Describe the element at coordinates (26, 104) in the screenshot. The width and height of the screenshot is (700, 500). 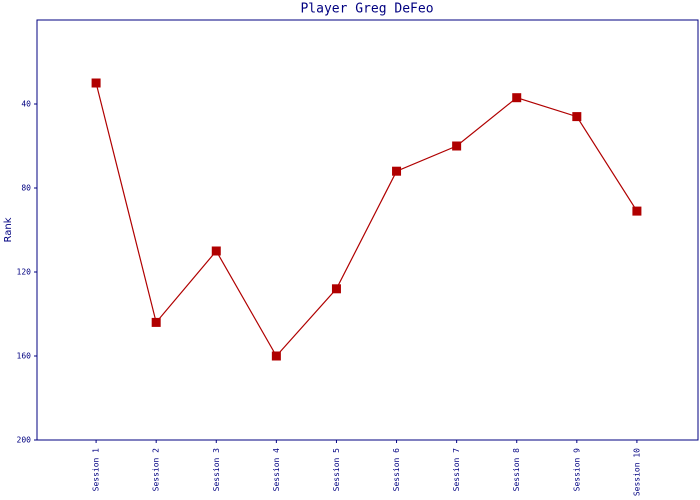
I see `y-tick-label: 40` at that location.